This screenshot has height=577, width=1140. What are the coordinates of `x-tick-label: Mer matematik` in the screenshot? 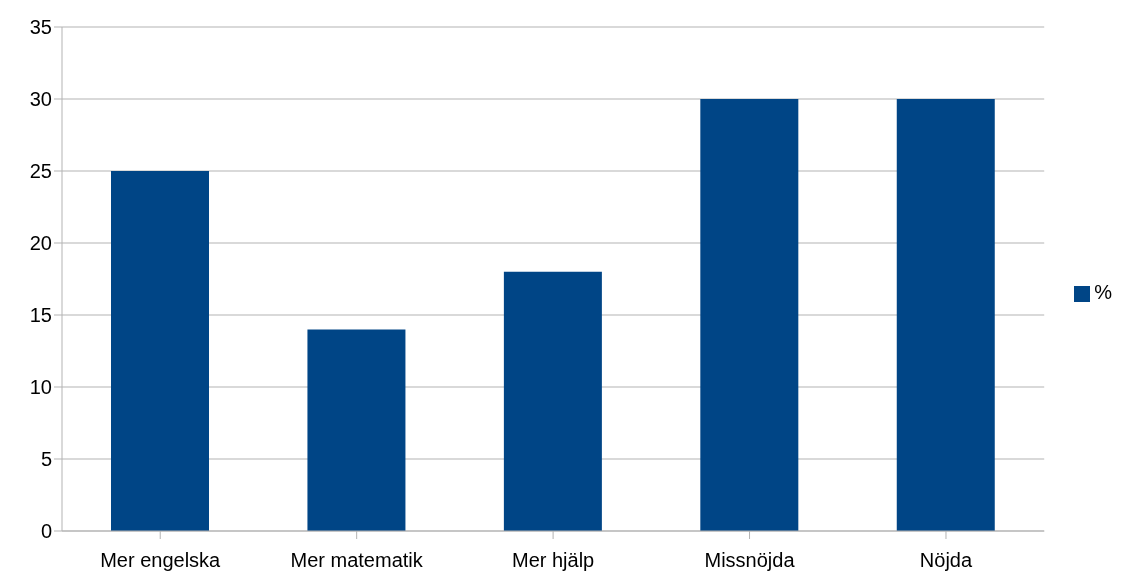 It's located at (357, 560).